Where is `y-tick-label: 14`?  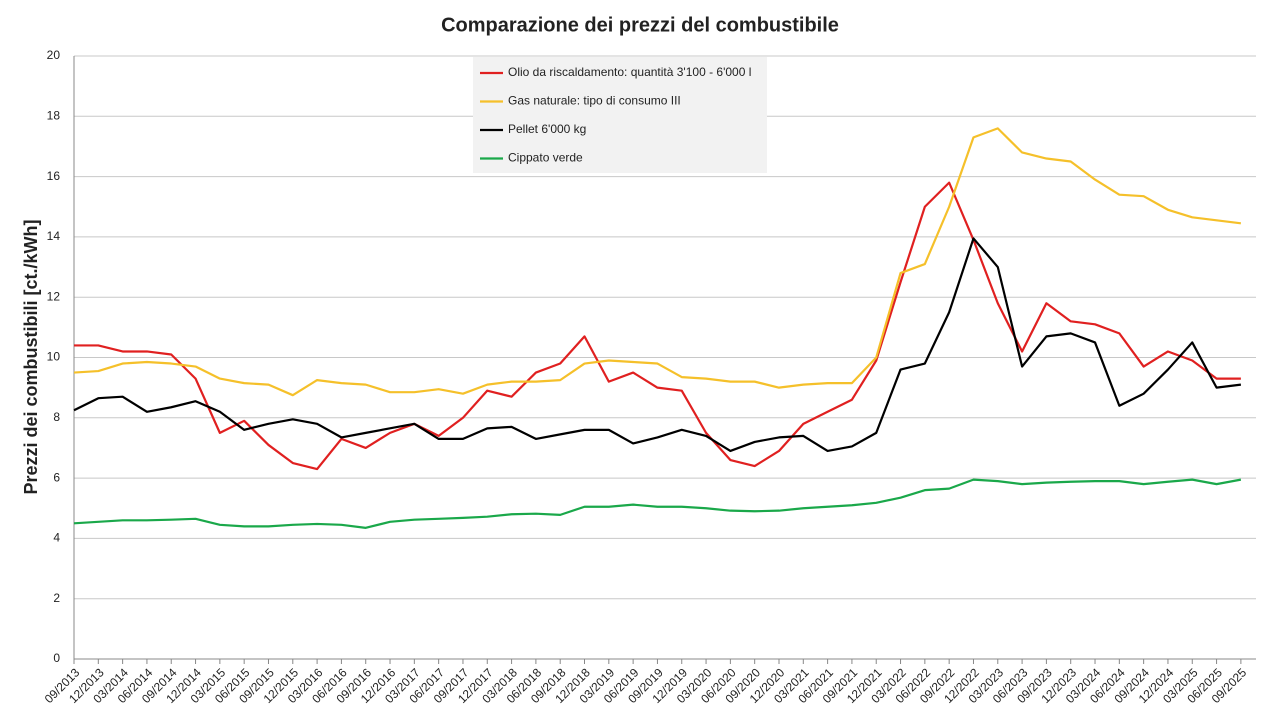 y-tick-label: 14 is located at coordinates (54, 236).